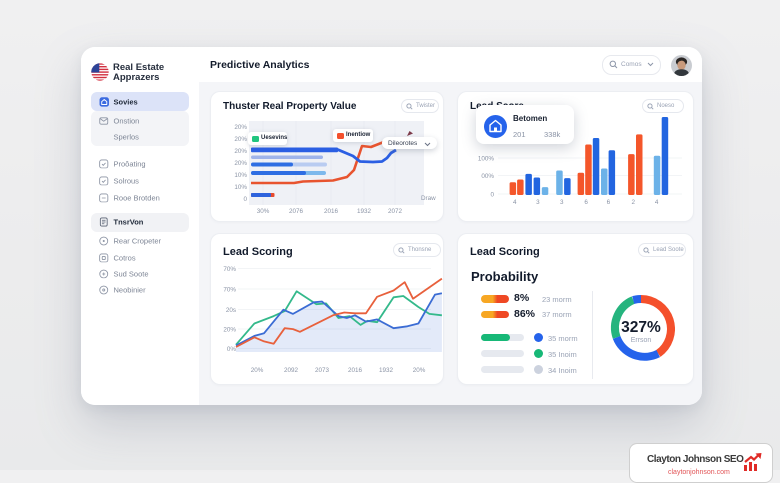 Image resolution: width=780 pixels, height=483 pixels. Describe the element at coordinates (263, 211) in the screenshot. I see `svg-text: 30%` at that location.